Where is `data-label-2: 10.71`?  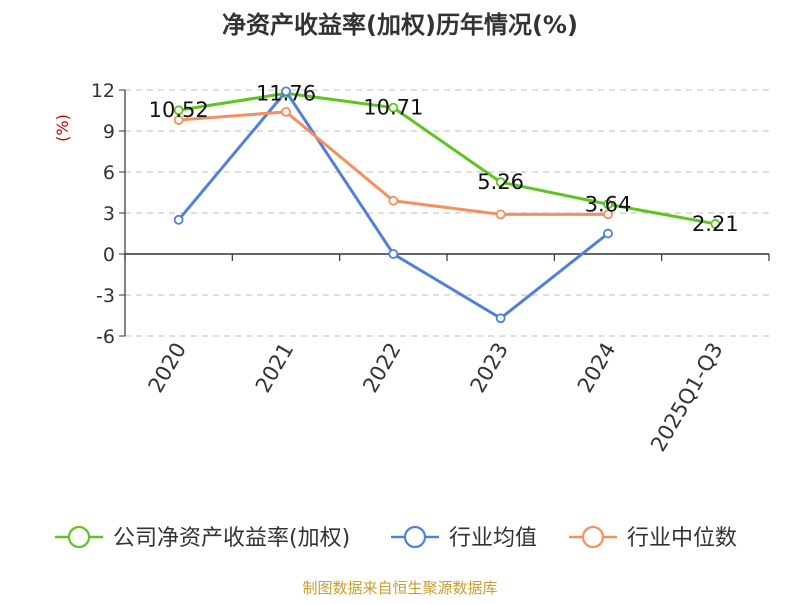
data-label-2: 10.71 is located at coordinates (393, 108).